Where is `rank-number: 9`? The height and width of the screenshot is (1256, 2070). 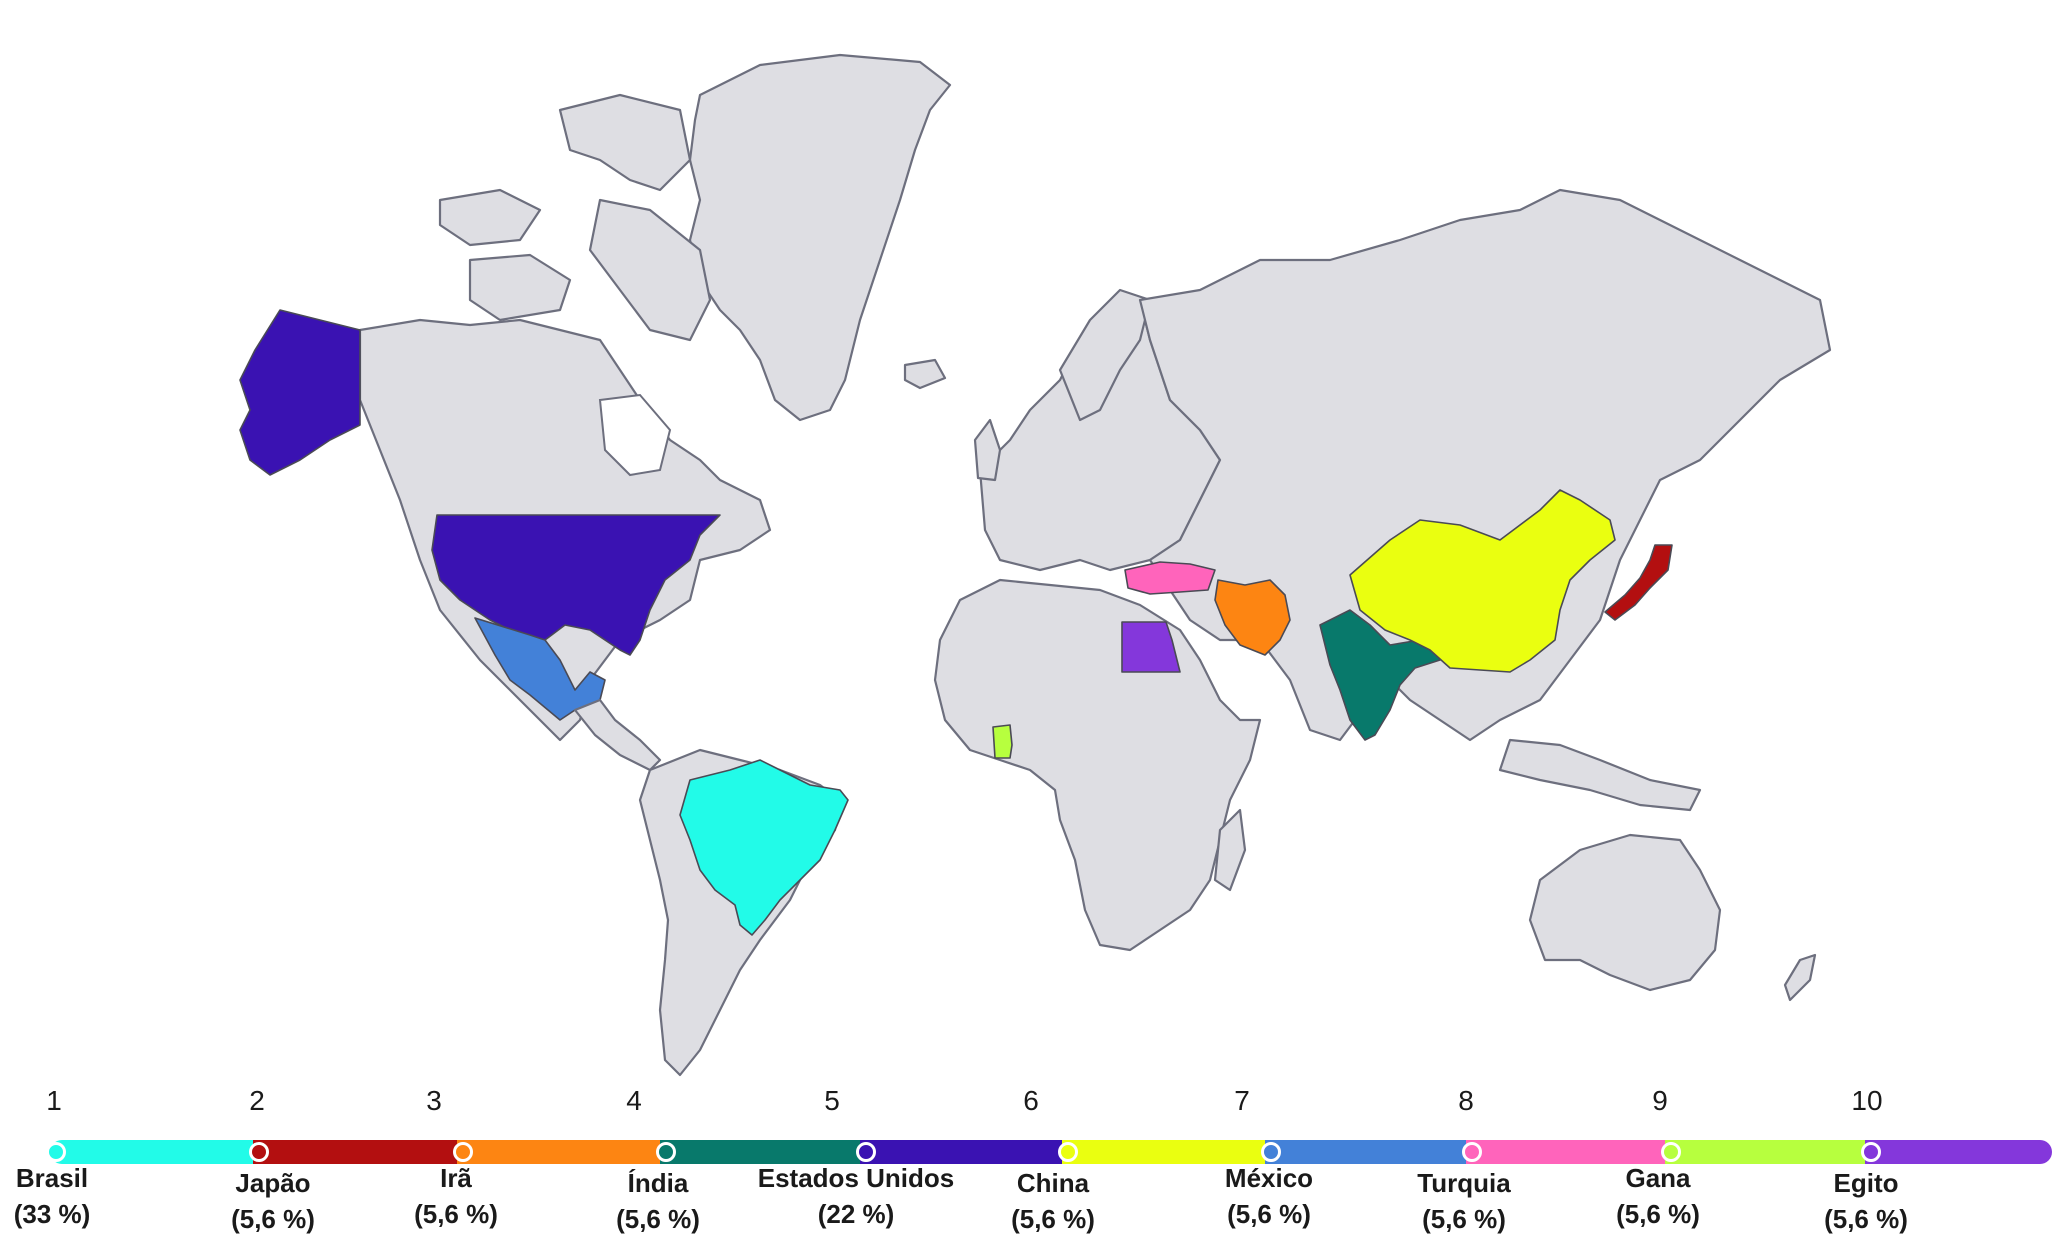
rank-number: 9 is located at coordinates (1660, 1100).